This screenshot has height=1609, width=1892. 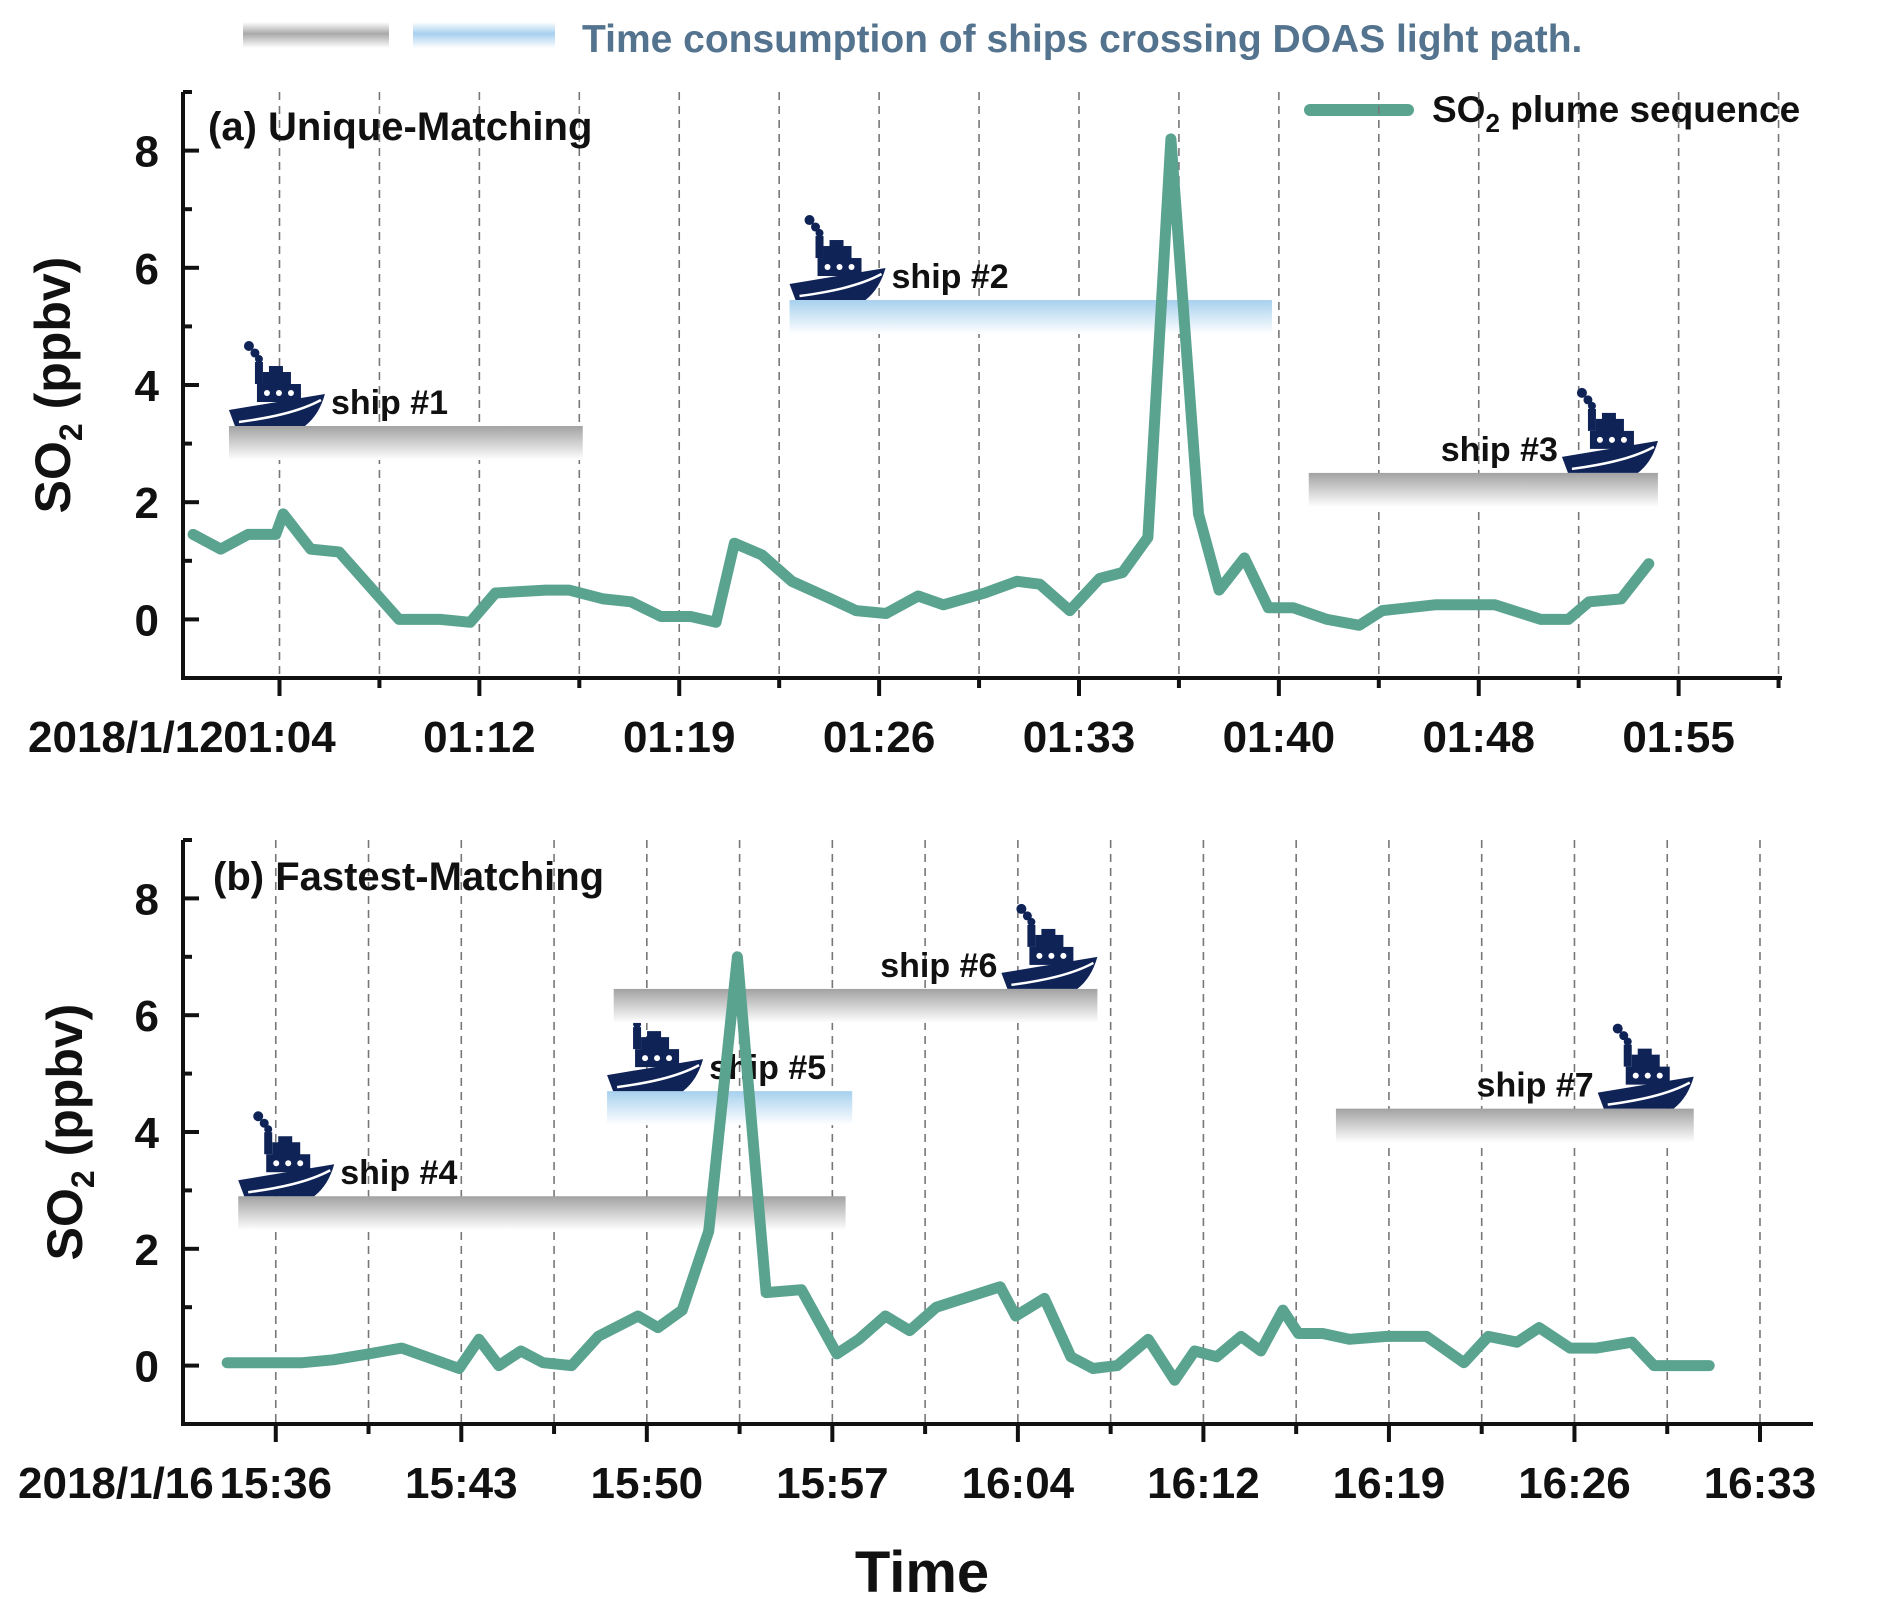 What do you see at coordinates (1389, 1483) in the screenshot?
I see `x-tick-label: 16:19` at bounding box center [1389, 1483].